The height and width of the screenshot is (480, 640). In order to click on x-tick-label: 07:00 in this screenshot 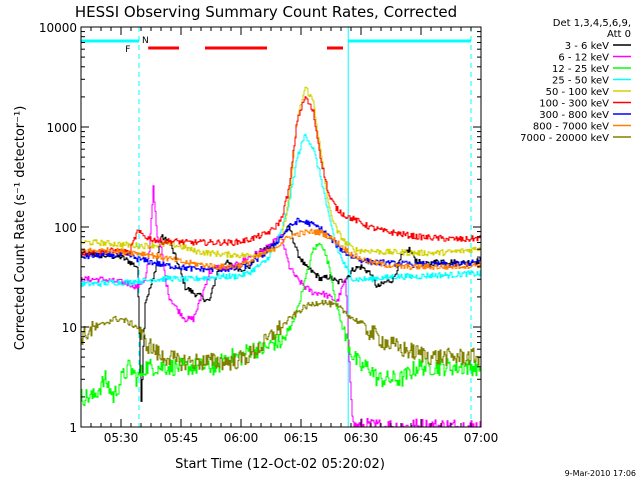, I will do `click(481, 438)`.